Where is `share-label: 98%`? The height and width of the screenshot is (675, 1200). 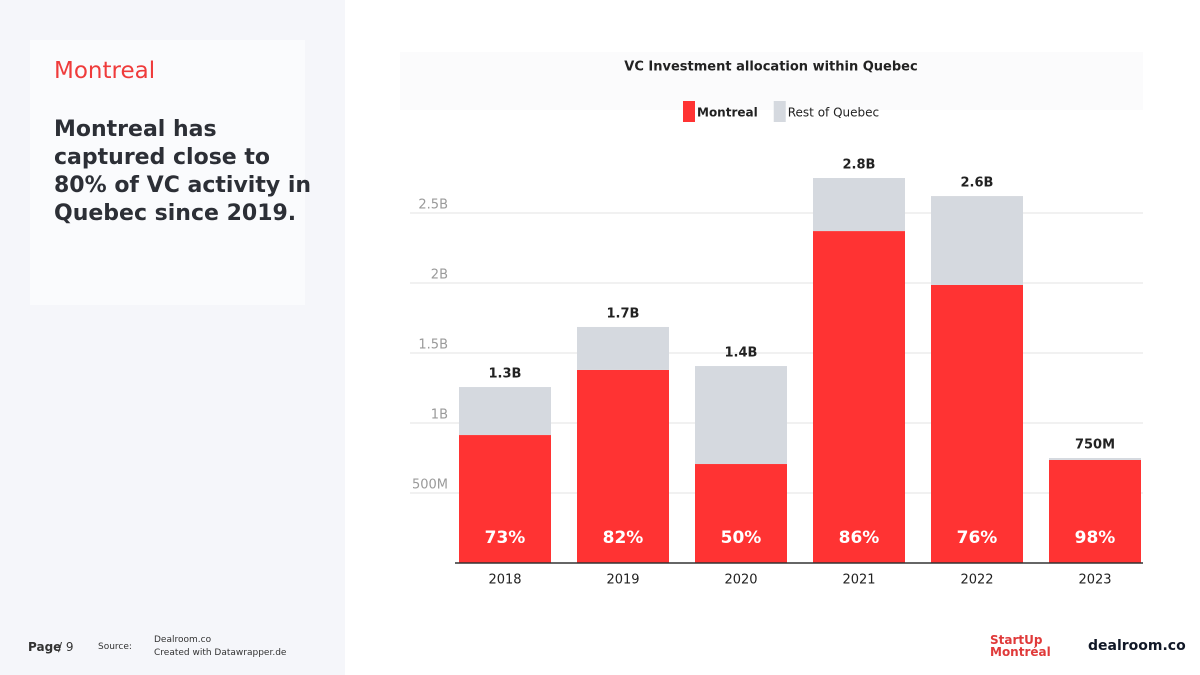
share-label: 98% is located at coordinates (1095, 538).